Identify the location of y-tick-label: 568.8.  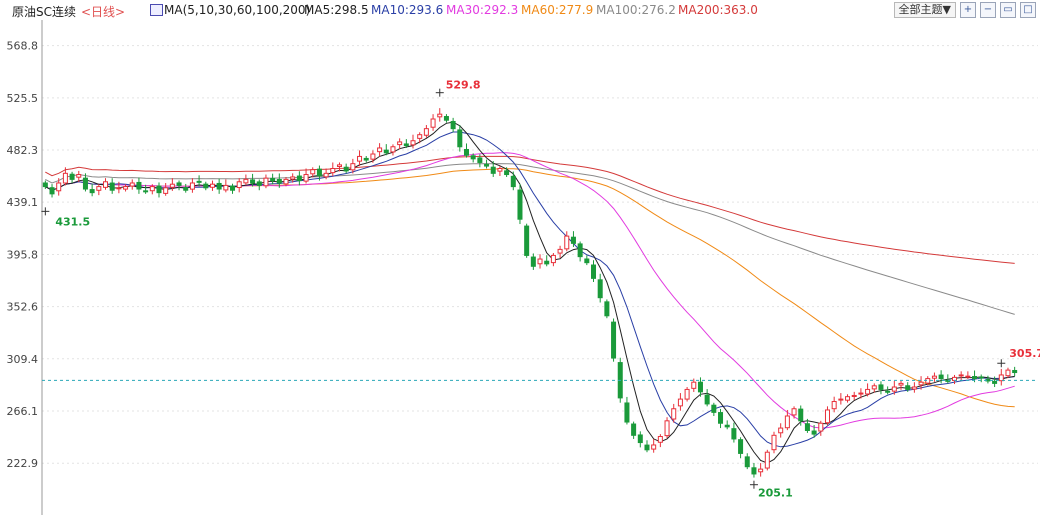
(23, 46).